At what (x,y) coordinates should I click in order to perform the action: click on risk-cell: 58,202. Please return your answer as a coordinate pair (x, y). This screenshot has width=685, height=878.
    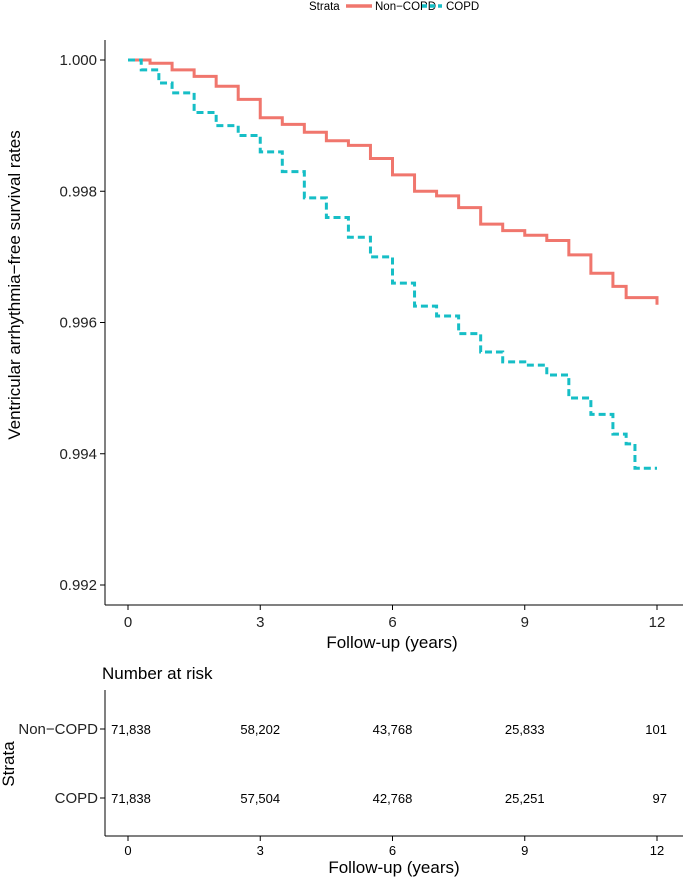
    Looking at the image, I should click on (260, 729).